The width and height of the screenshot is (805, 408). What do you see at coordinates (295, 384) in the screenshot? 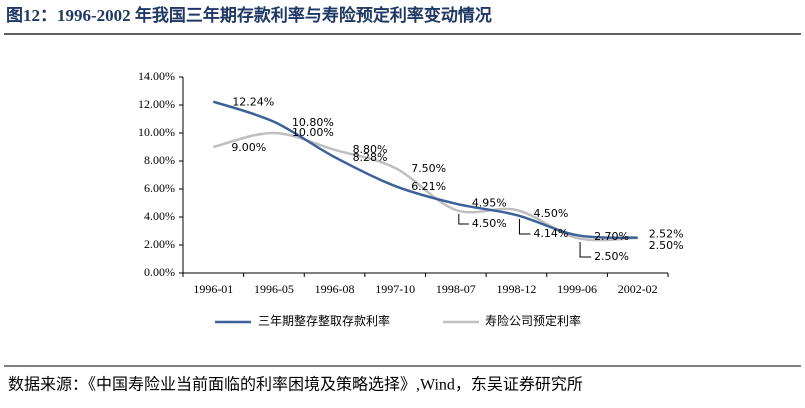
I see `source: 数据来源：《中国寿险业当前面临的利率困境及策略选择》,Wind，东吴证券研究所` at bounding box center [295, 384].